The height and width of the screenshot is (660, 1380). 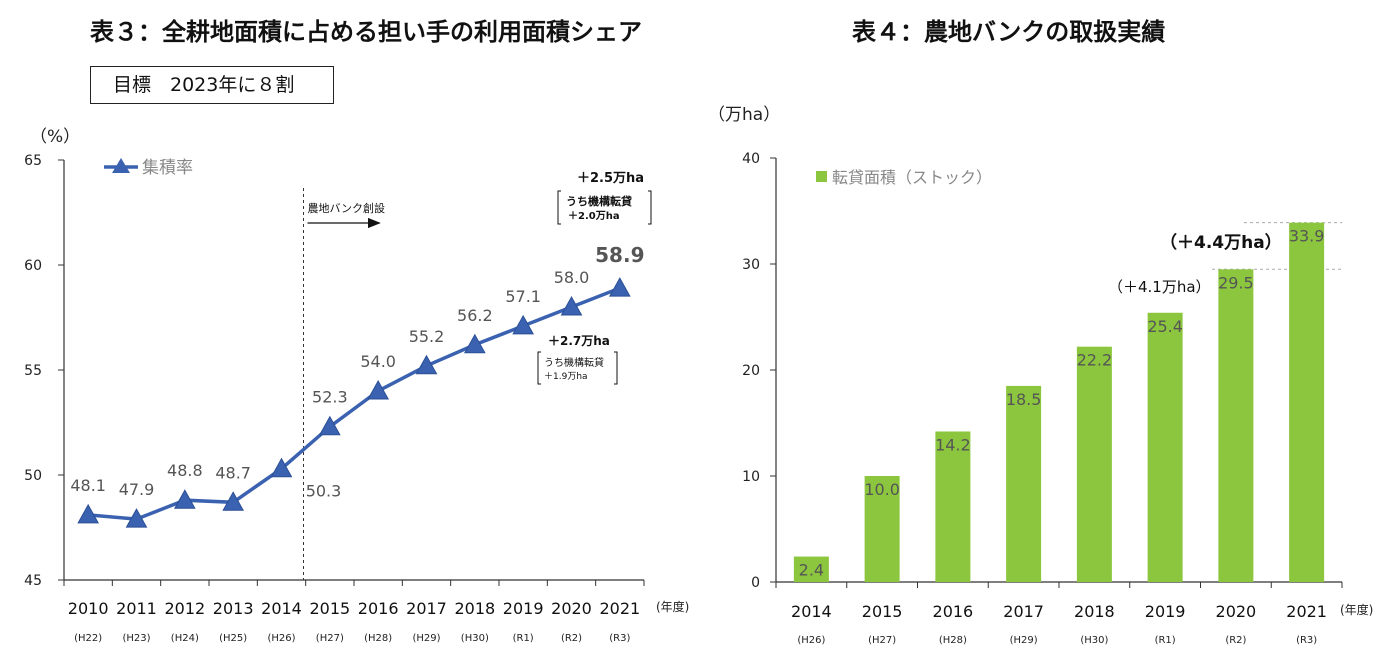 What do you see at coordinates (121, 165) in the screenshot?
I see `legend-marker` at bounding box center [121, 165].